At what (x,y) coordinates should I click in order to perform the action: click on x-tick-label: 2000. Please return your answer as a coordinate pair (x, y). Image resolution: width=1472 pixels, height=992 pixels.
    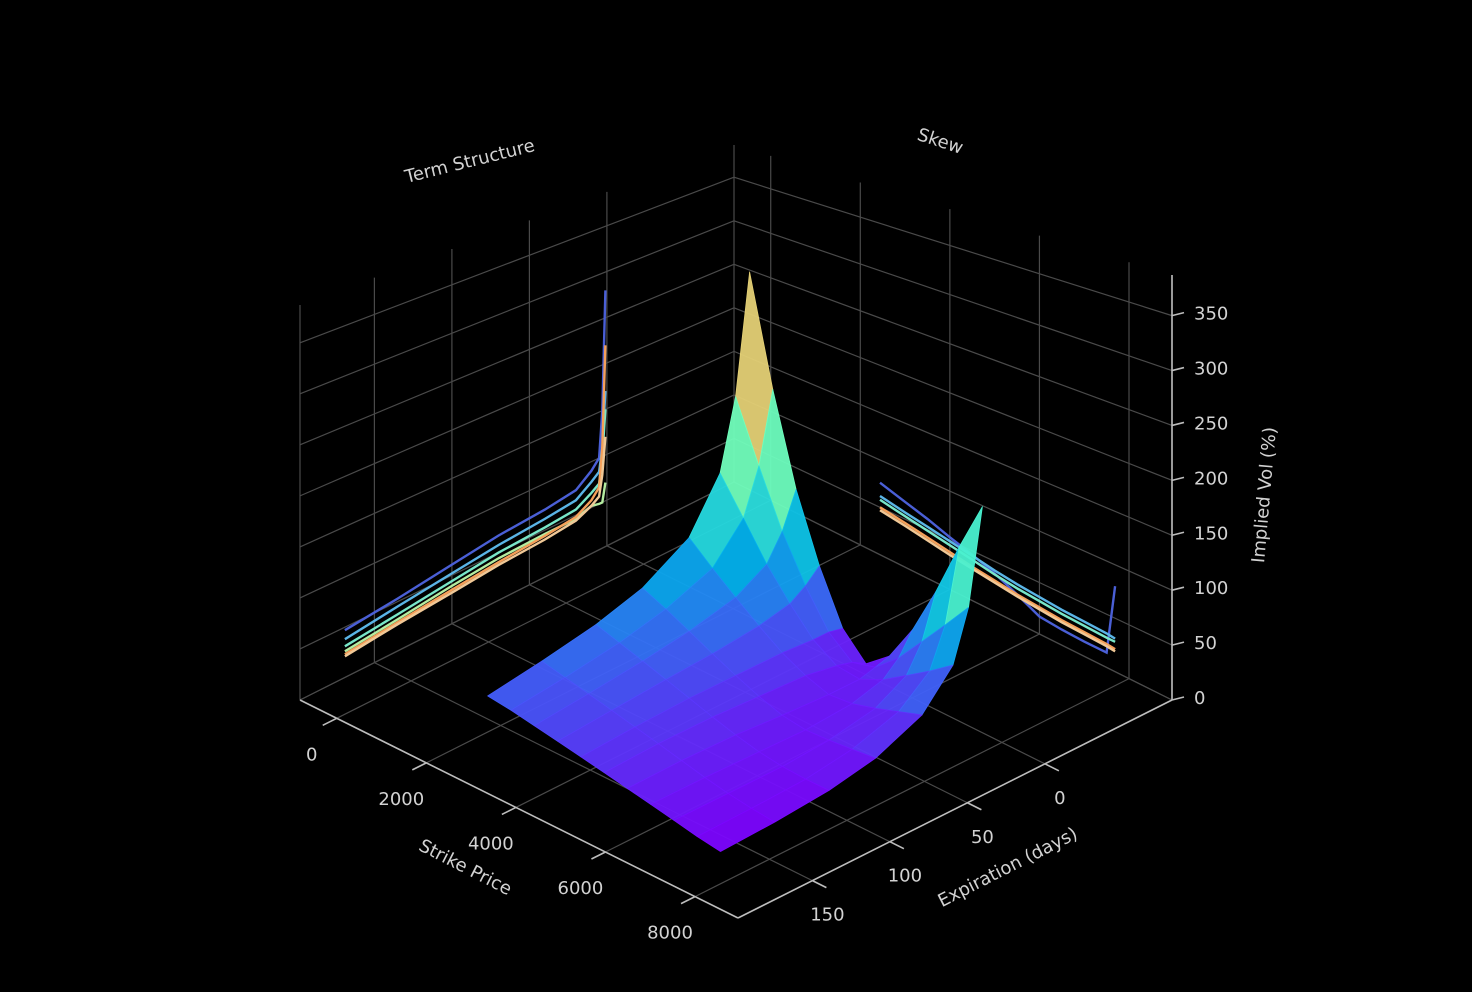
    Looking at the image, I should click on (401, 799).